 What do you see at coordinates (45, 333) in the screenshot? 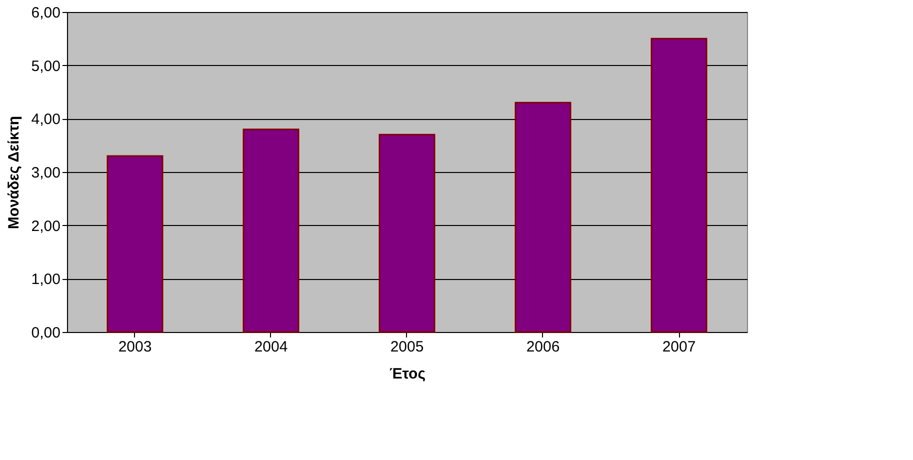
I see `y-tick-label: 0,00` at bounding box center [45, 333].